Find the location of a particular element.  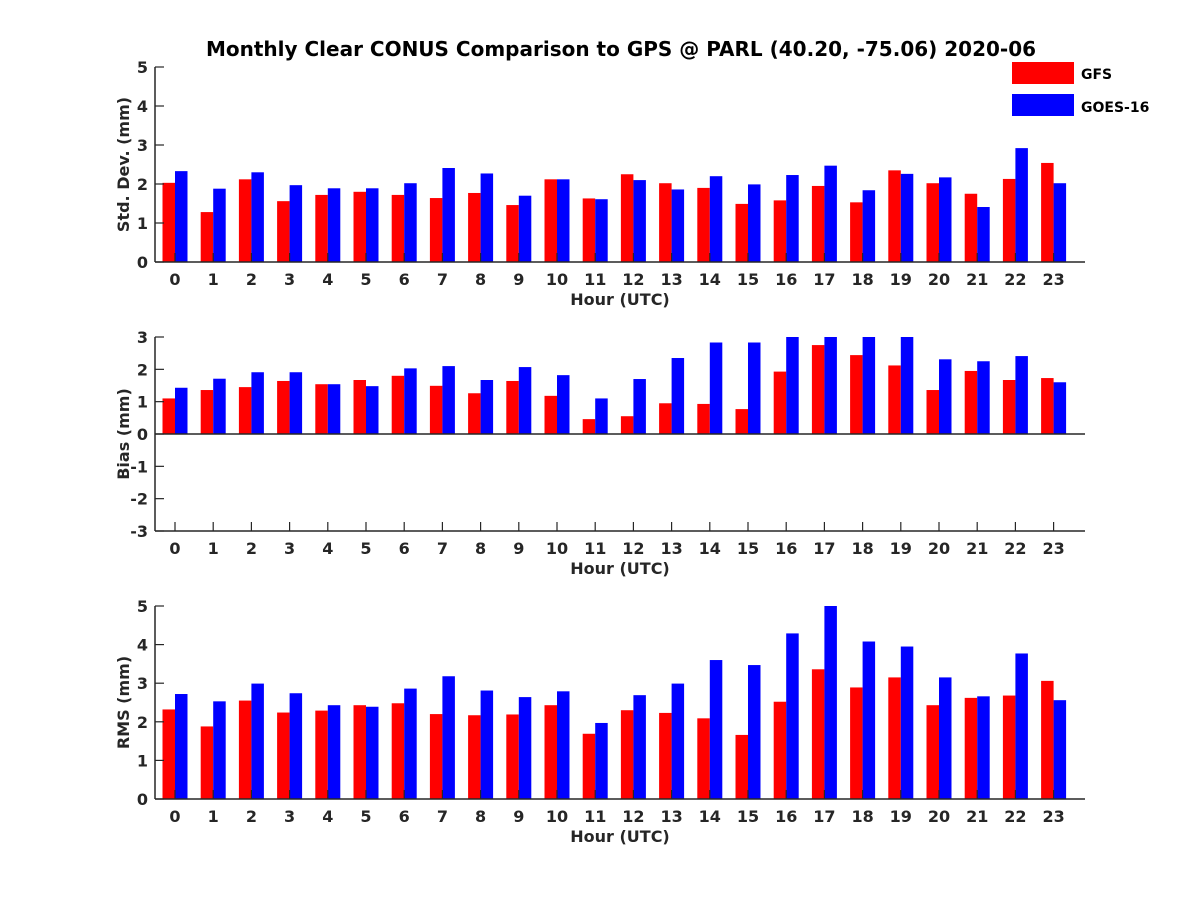

x-tick-label: 8 is located at coordinates (480, 816).